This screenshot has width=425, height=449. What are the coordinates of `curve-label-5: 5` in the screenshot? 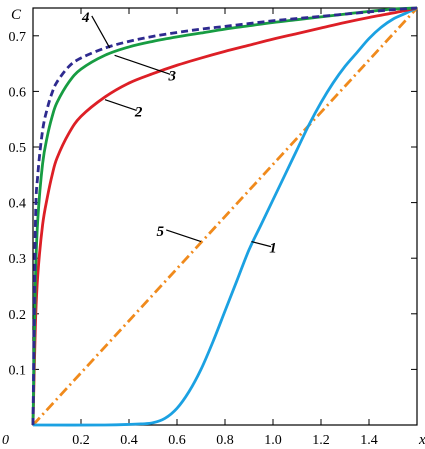 It's located at (160, 232).